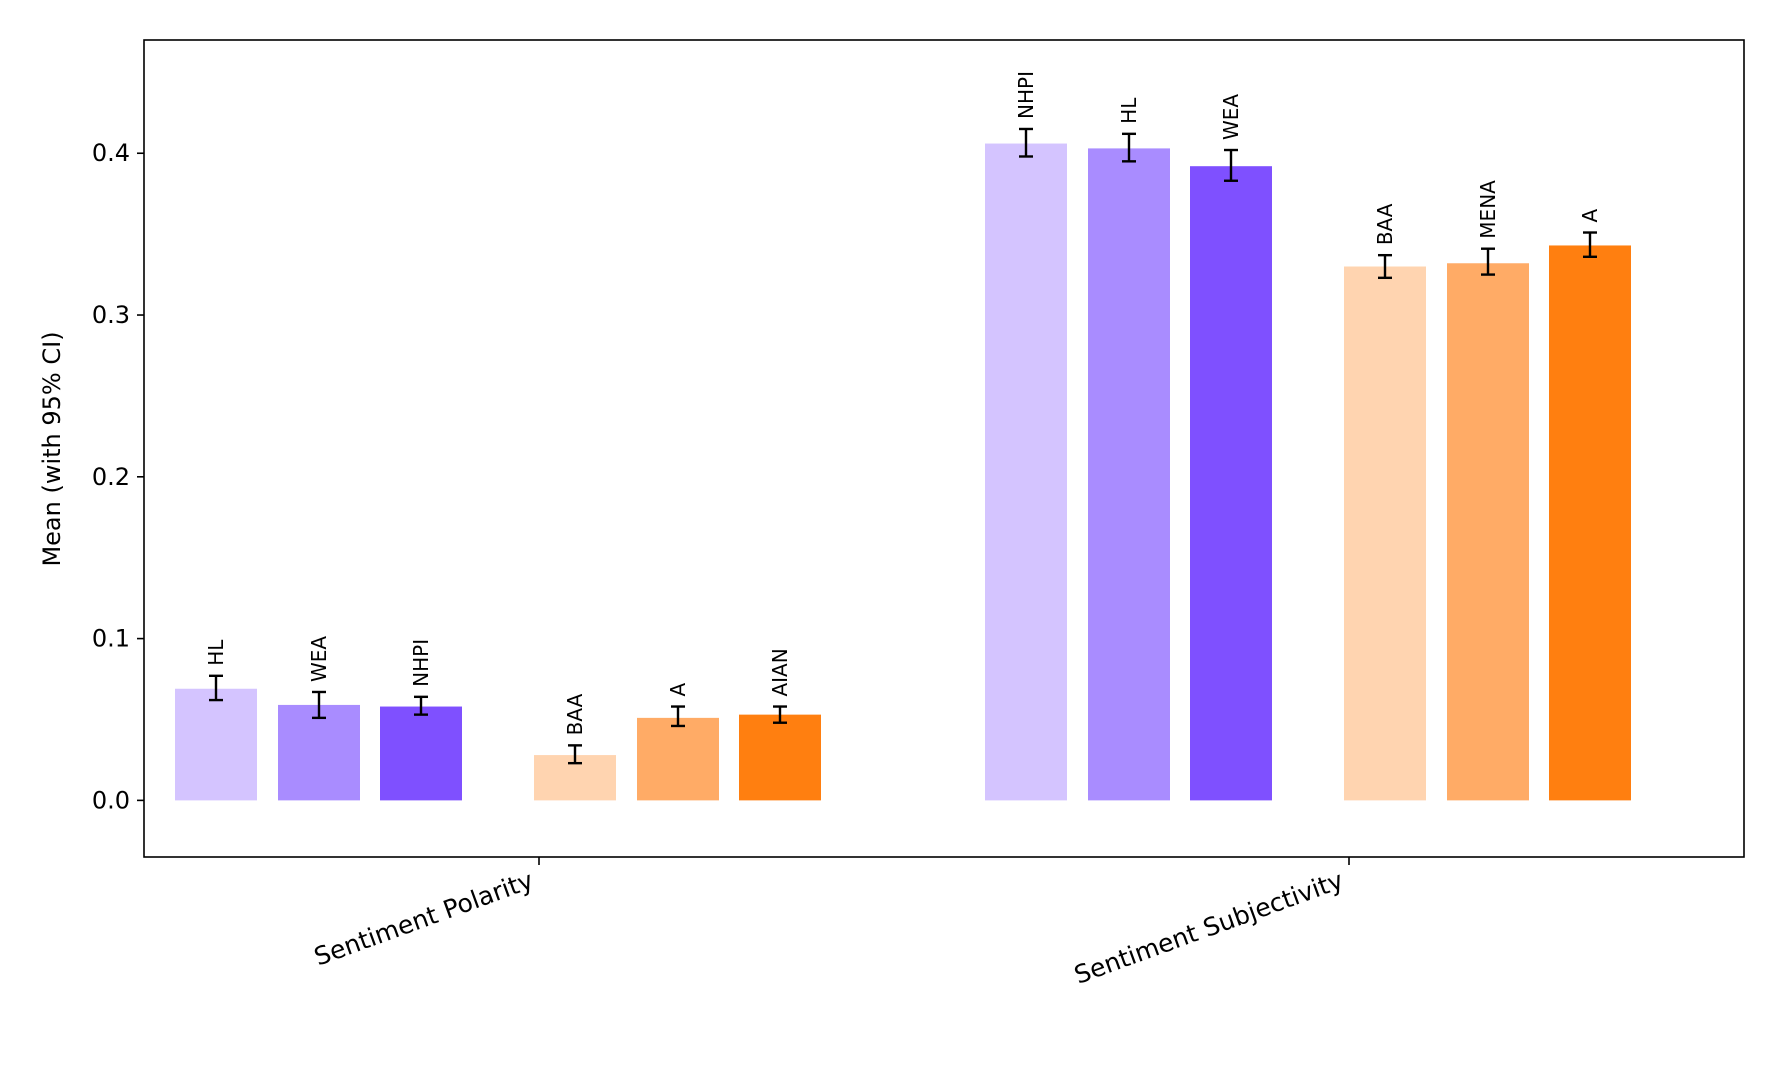 The image size is (1772, 1070). What do you see at coordinates (111, 800) in the screenshot?
I see `y-tick-label: 0.0` at bounding box center [111, 800].